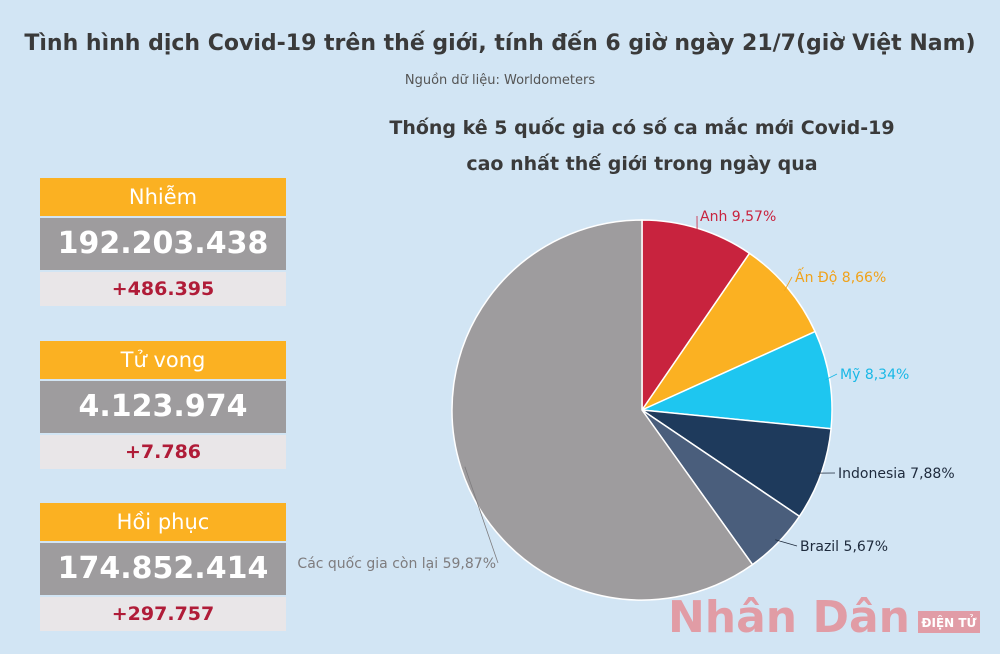 The height and width of the screenshot is (654, 1000). What do you see at coordinates (840, 276) in the screenshot?
I see `slice-label: Ấn Độ 8,66%` at bounding box center [840, 276].